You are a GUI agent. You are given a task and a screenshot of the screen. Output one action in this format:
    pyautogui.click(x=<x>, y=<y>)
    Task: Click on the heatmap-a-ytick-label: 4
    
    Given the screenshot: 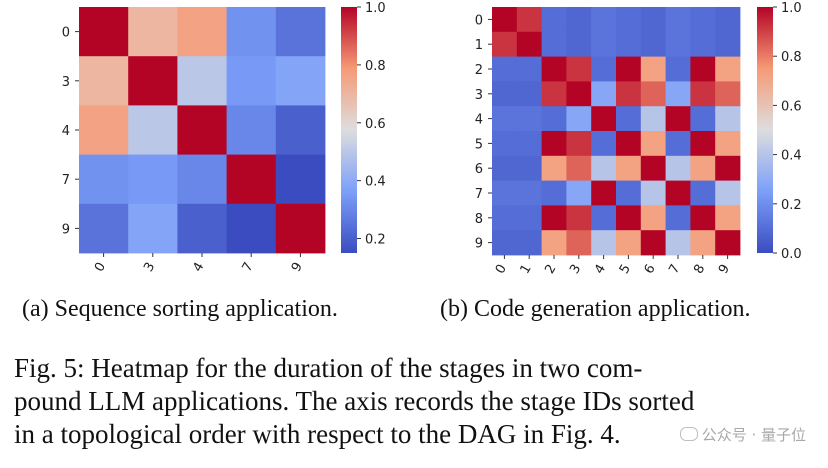 What is the action you would take?
    pyautogui.click(x=66, y=131)
    